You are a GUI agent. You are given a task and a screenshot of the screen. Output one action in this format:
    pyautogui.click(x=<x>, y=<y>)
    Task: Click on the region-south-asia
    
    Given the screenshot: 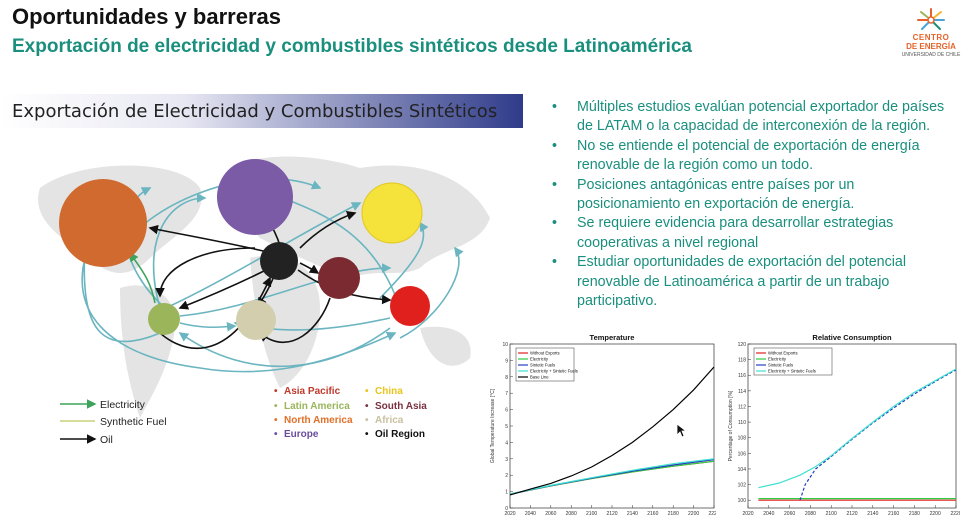 What is the action you would take?
    pyautogui.click(x=339, y=278)
    